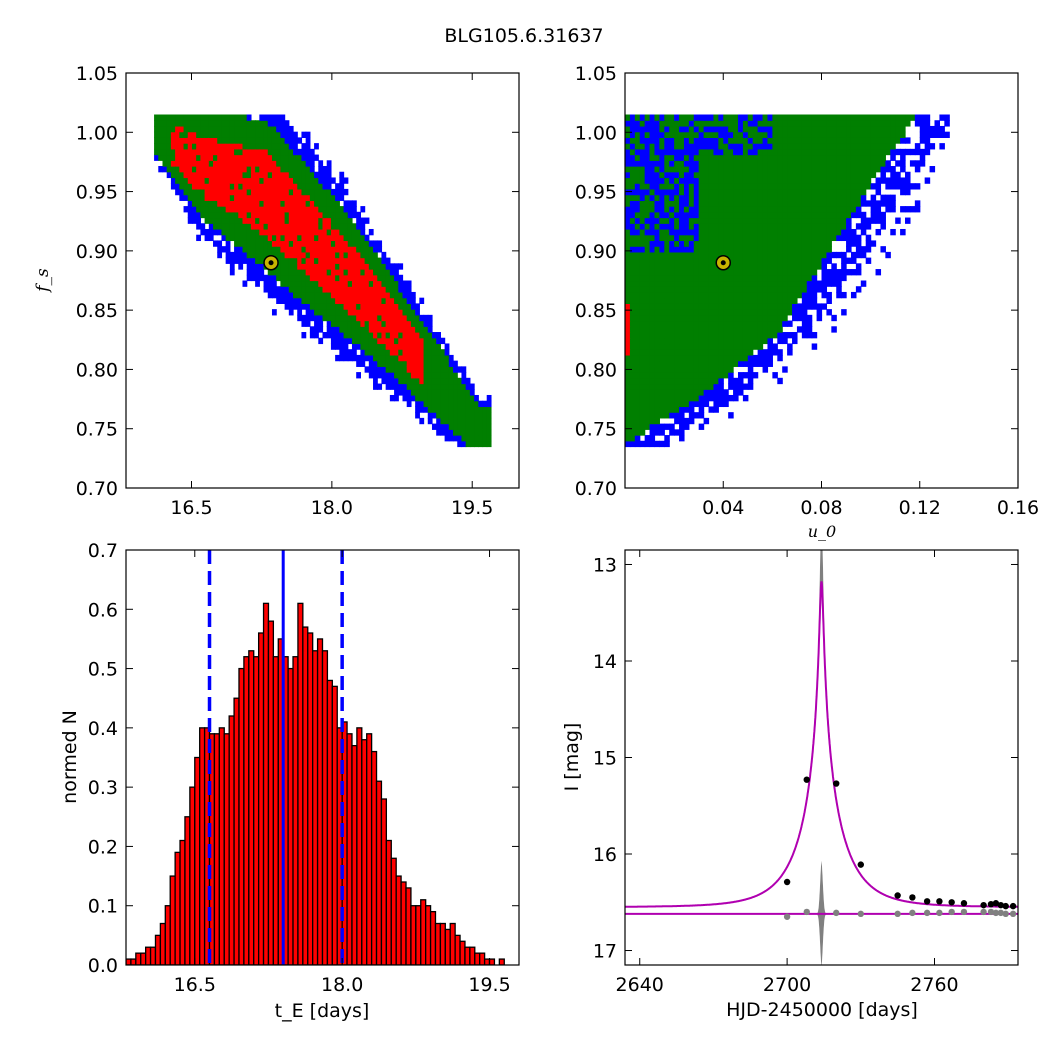 The image size is (1050, 1050). Describe the element at coordinates (822, 531) in the screenshot. I see `x-axis-label: u_0` at that location.